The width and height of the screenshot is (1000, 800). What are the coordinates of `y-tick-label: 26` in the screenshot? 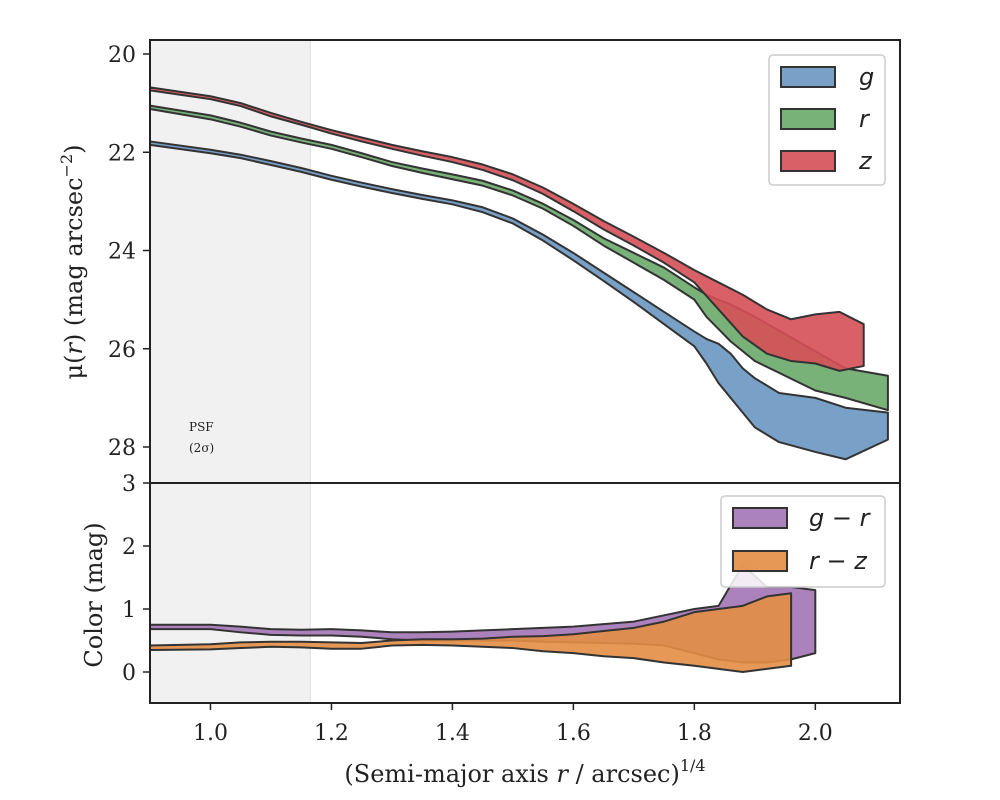 It's located at (122, 350).